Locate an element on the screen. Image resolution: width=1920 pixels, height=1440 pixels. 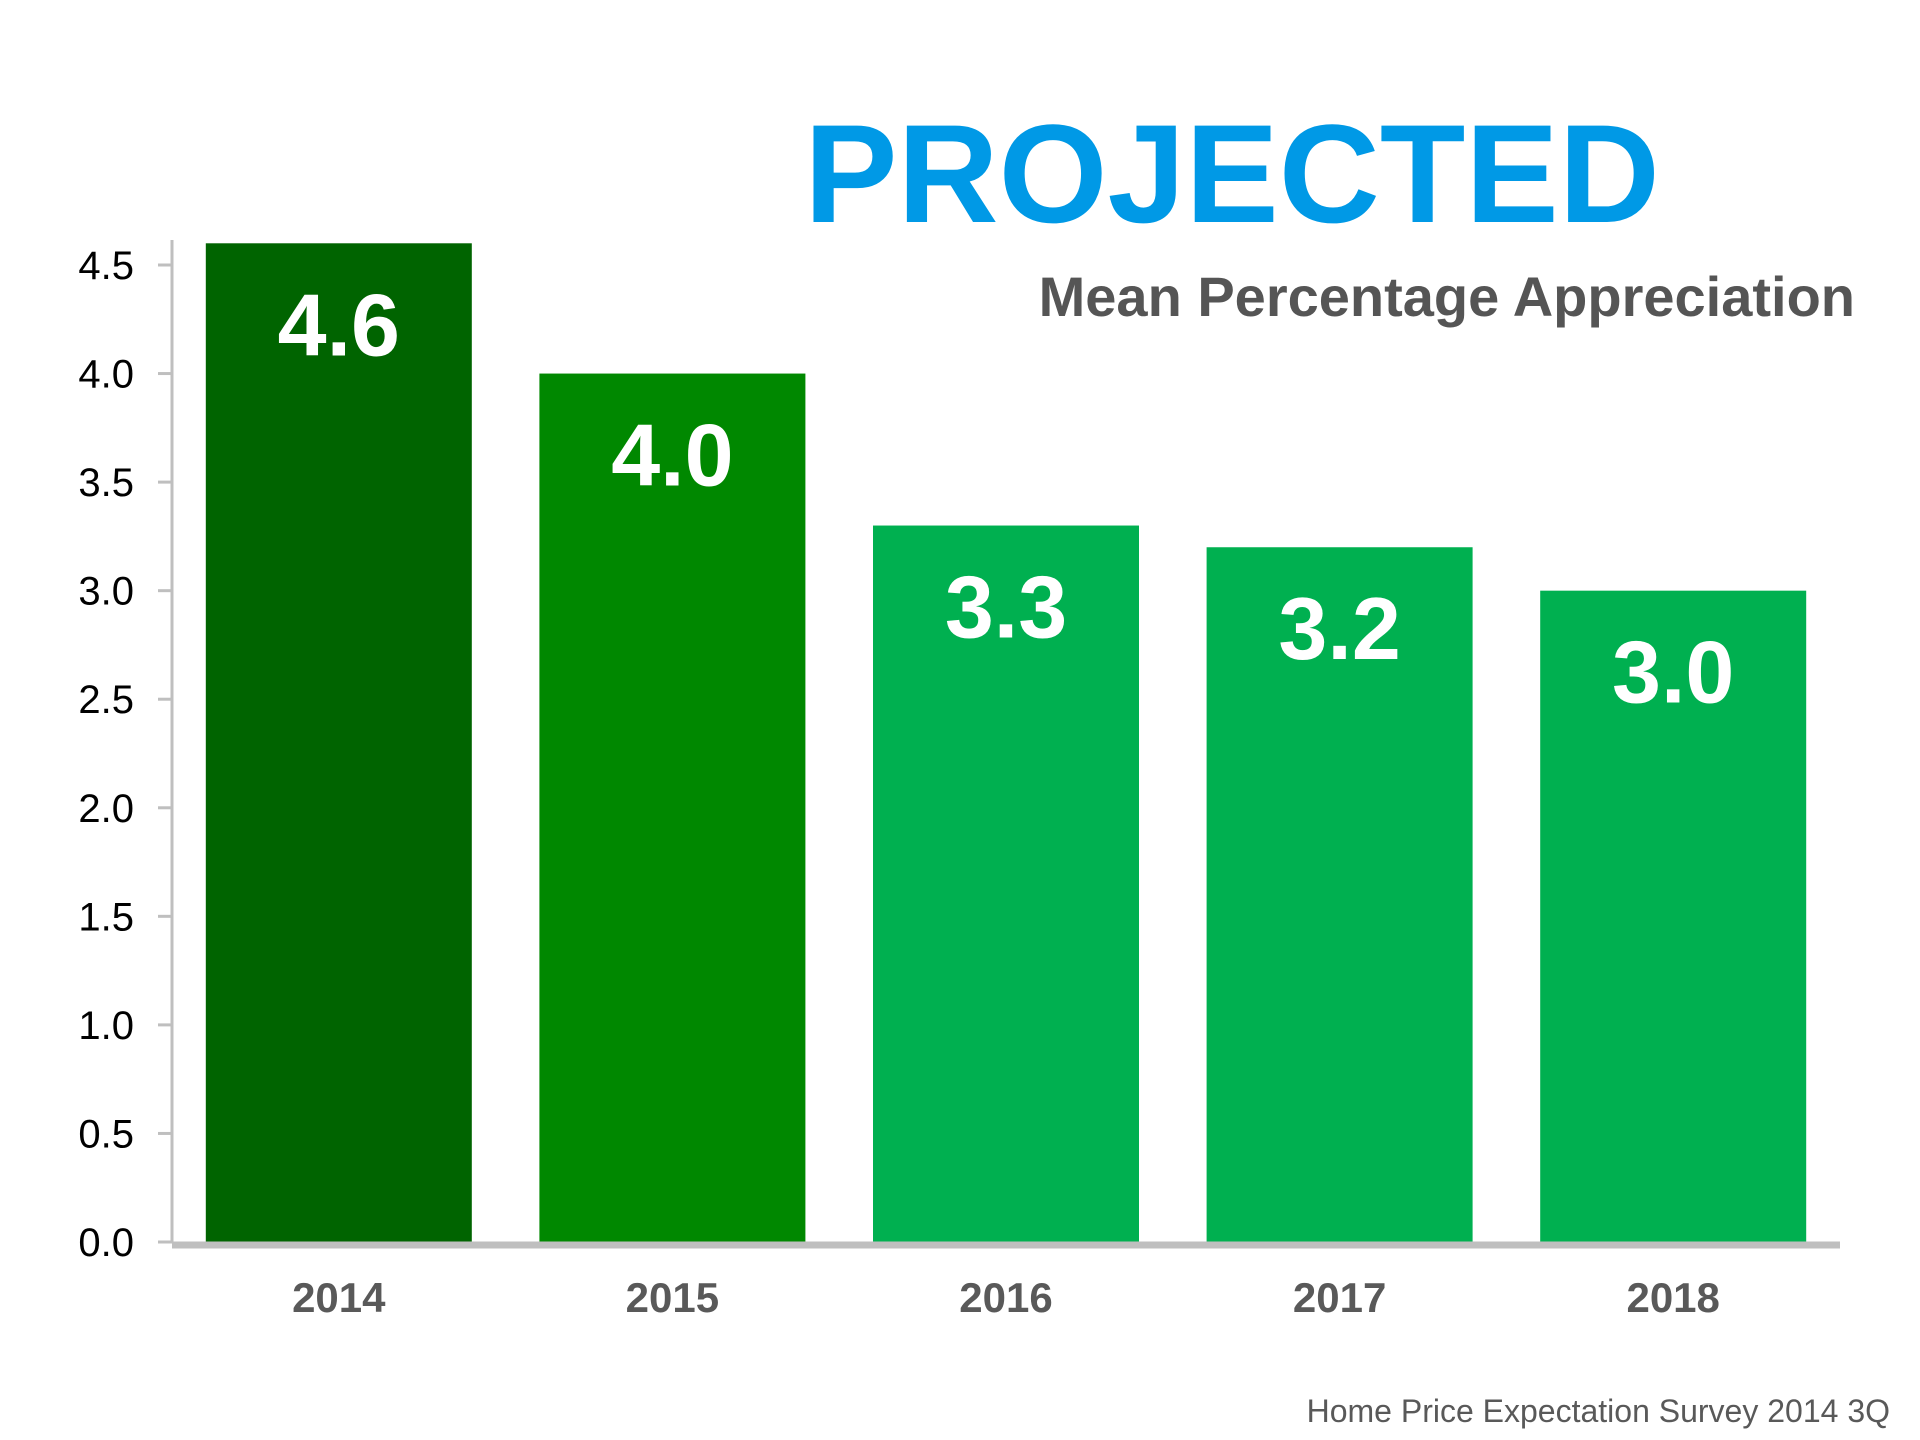
y-tick-label: 2.5 is located at coordinates (106, 700).